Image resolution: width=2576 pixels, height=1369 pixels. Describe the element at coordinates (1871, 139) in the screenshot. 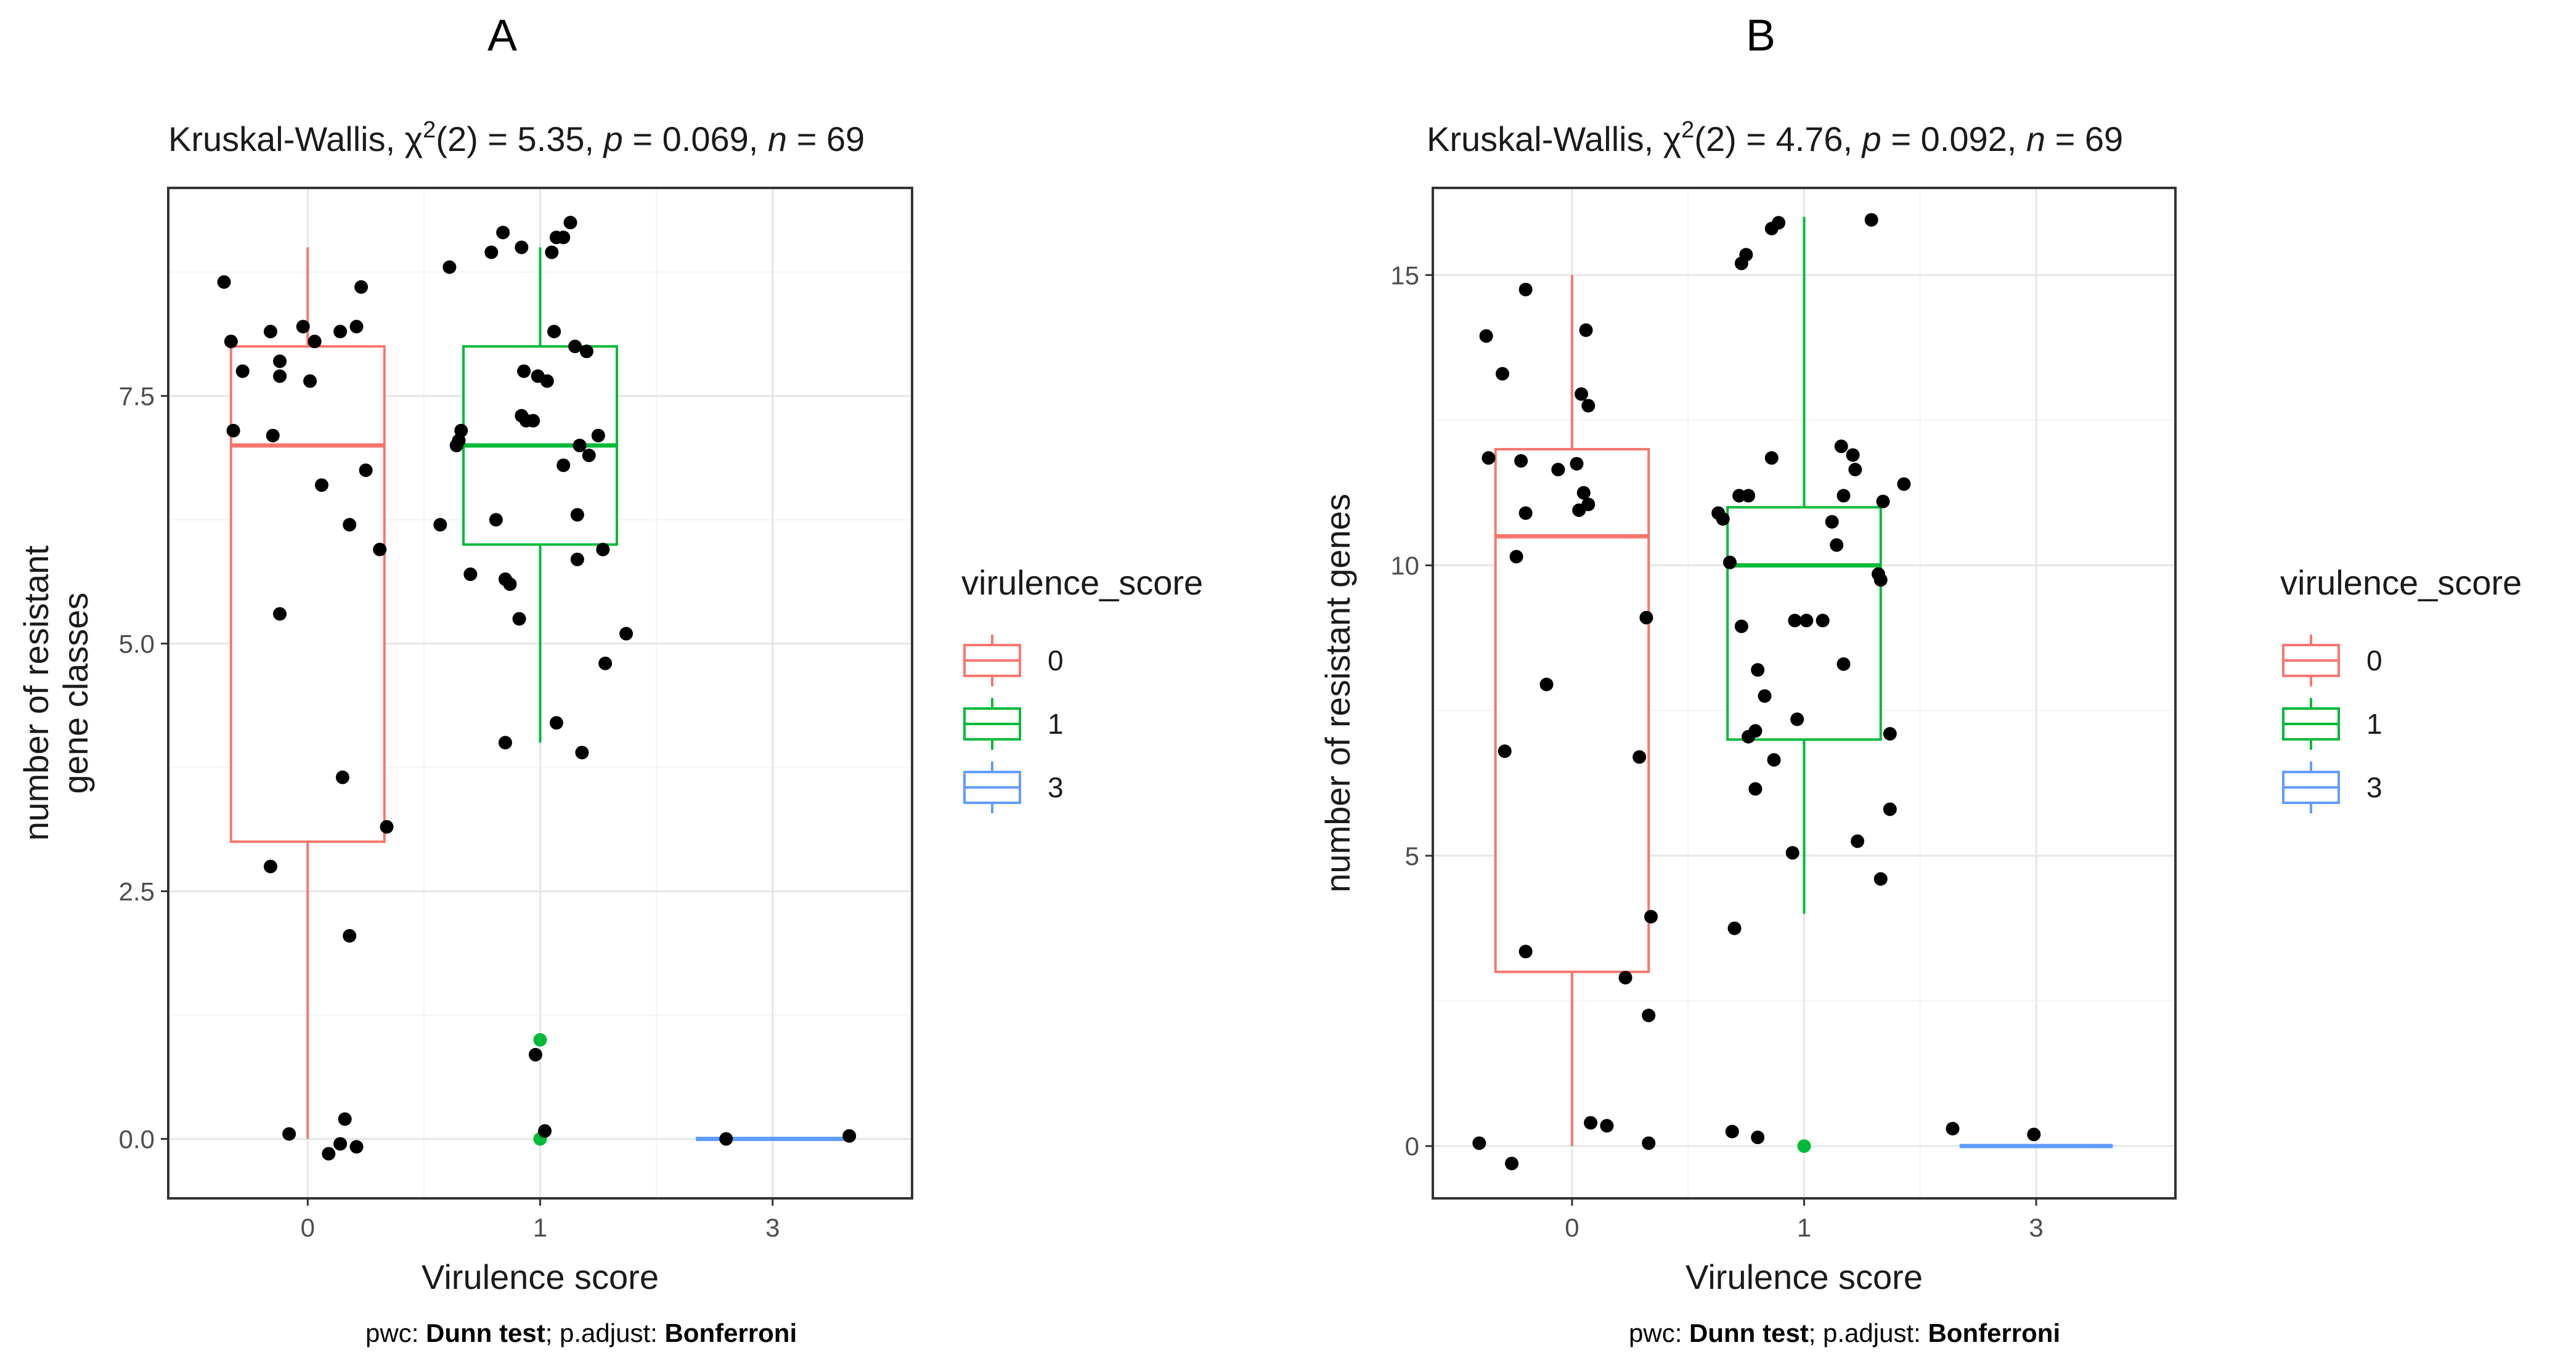

I see `title-p: p` at that location.